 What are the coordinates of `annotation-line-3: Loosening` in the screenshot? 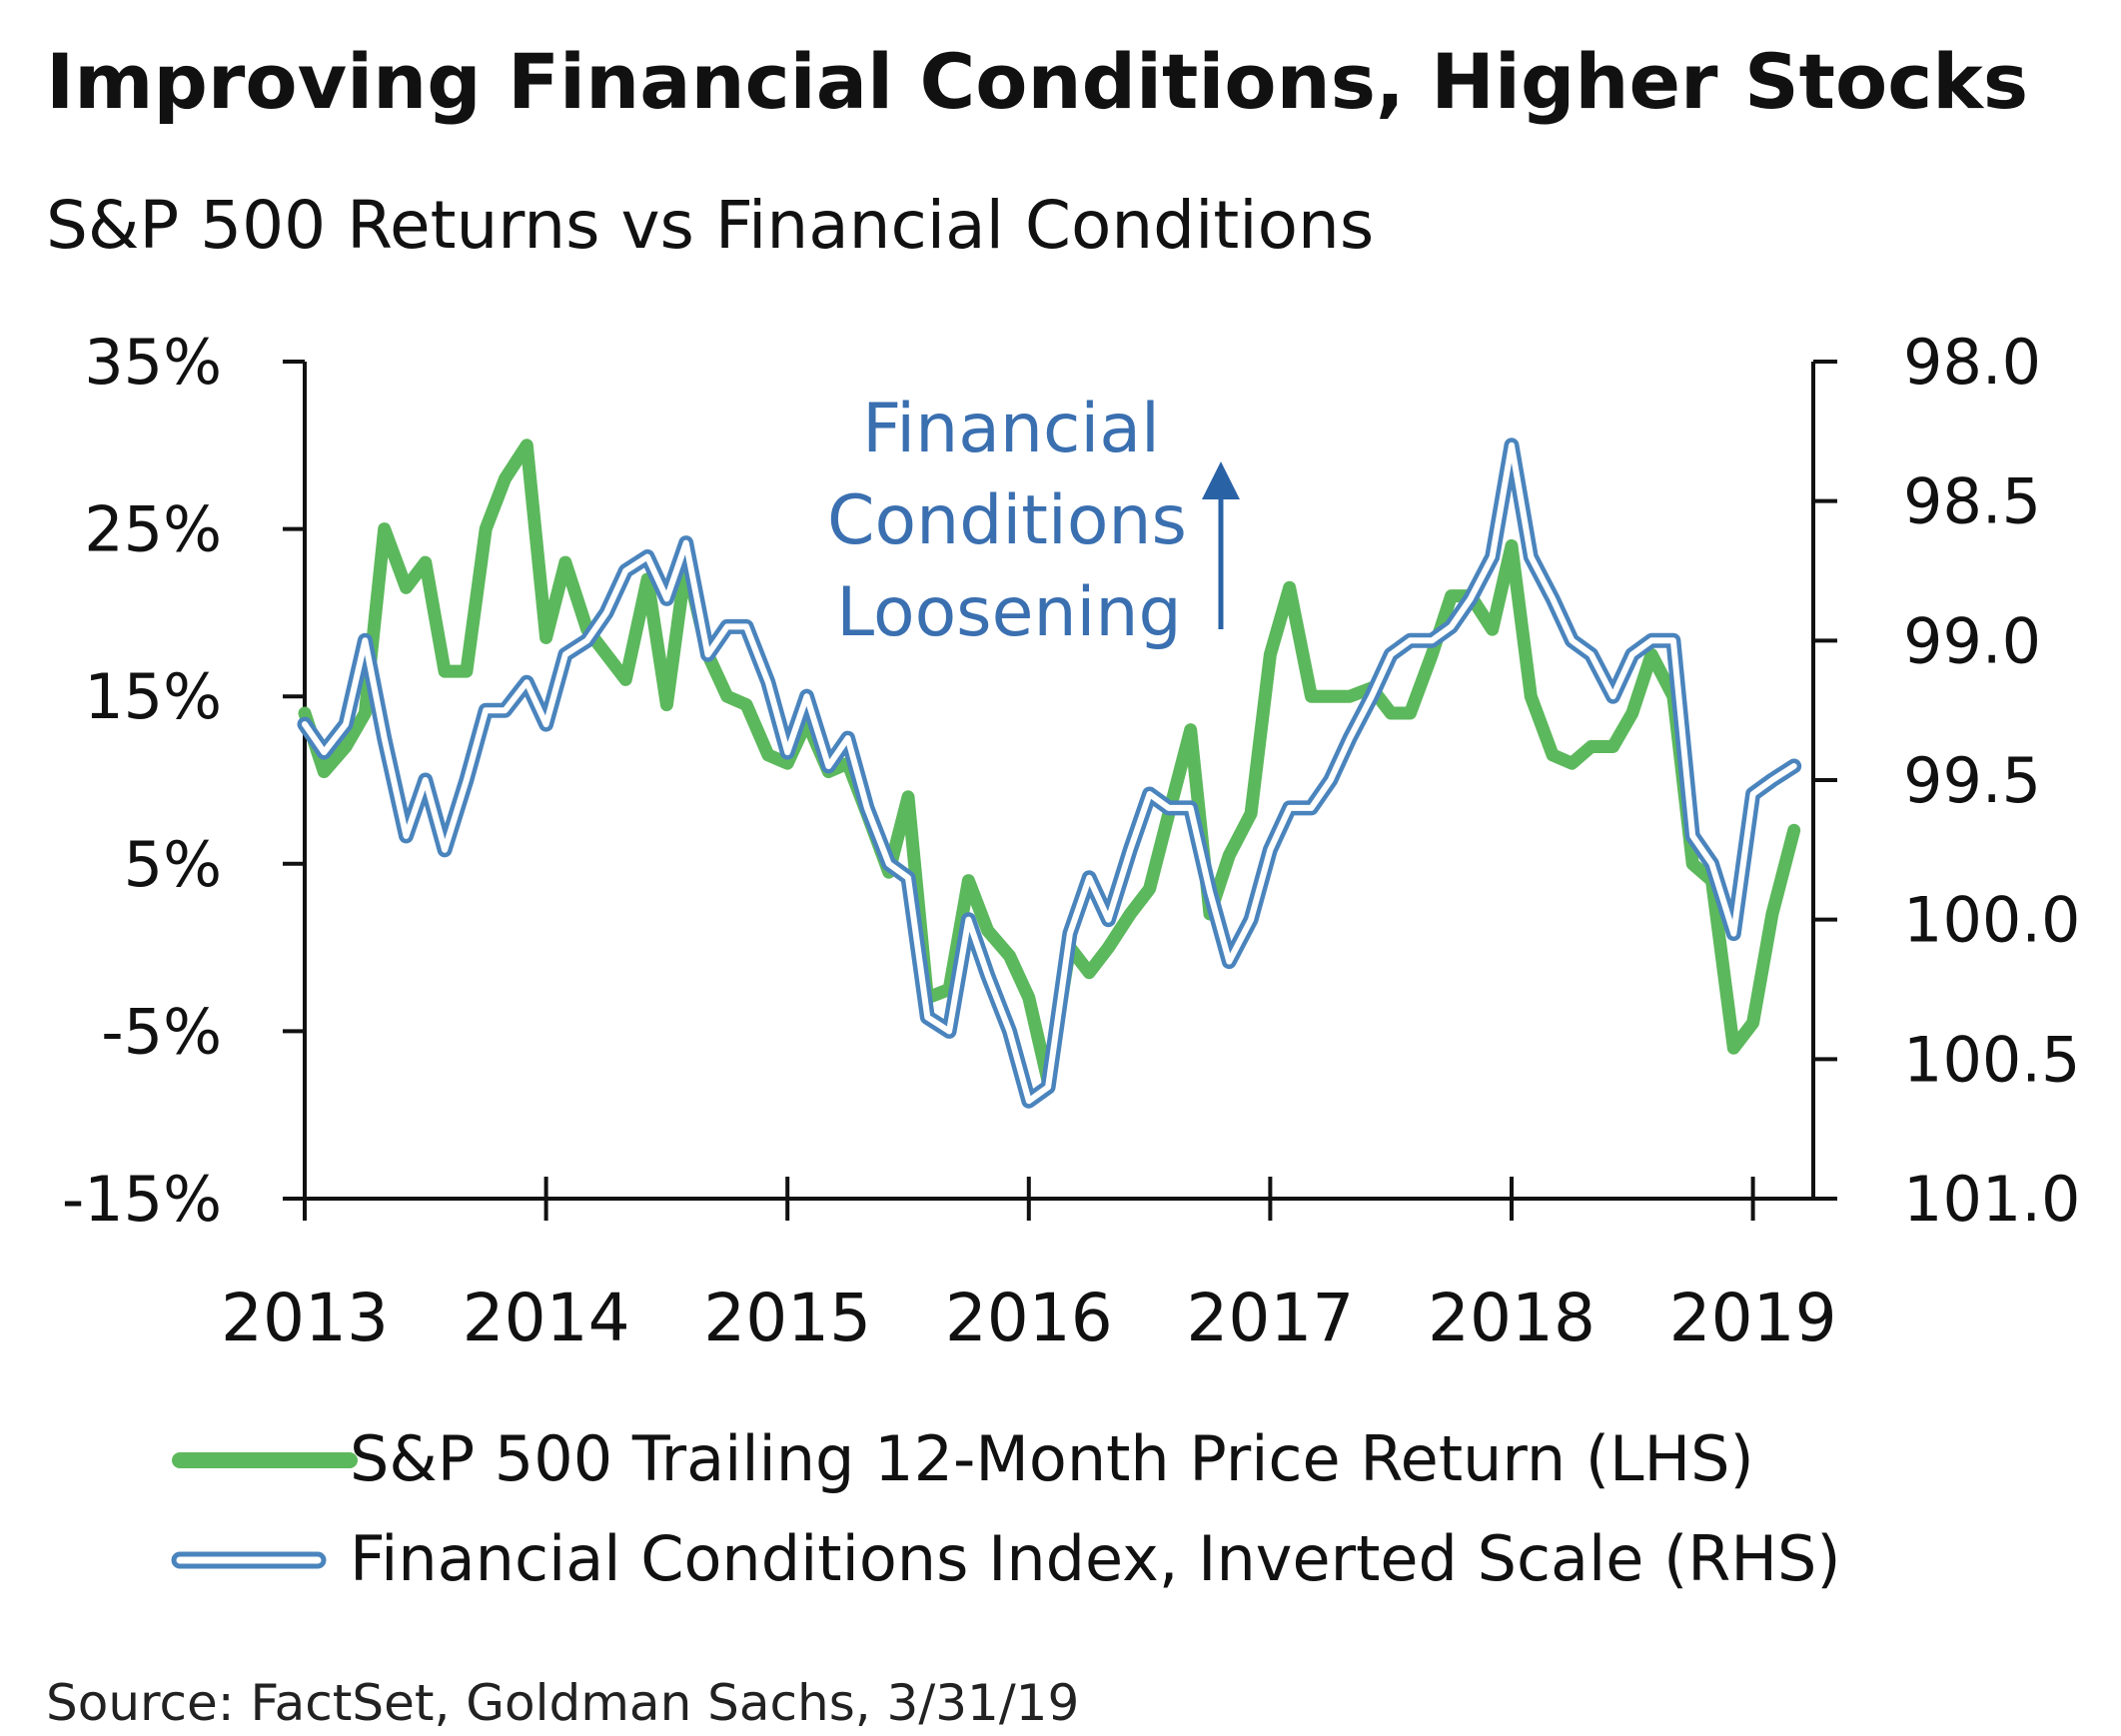 It's located at (1009, 612).